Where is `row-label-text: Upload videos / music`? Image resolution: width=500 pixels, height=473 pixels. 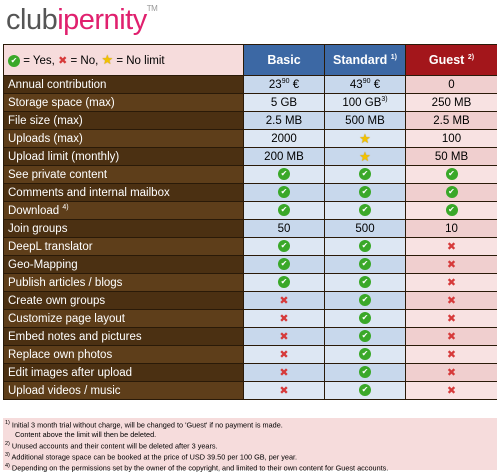
row-label-text: Upload videos / music is located at coordinates (64, 390).